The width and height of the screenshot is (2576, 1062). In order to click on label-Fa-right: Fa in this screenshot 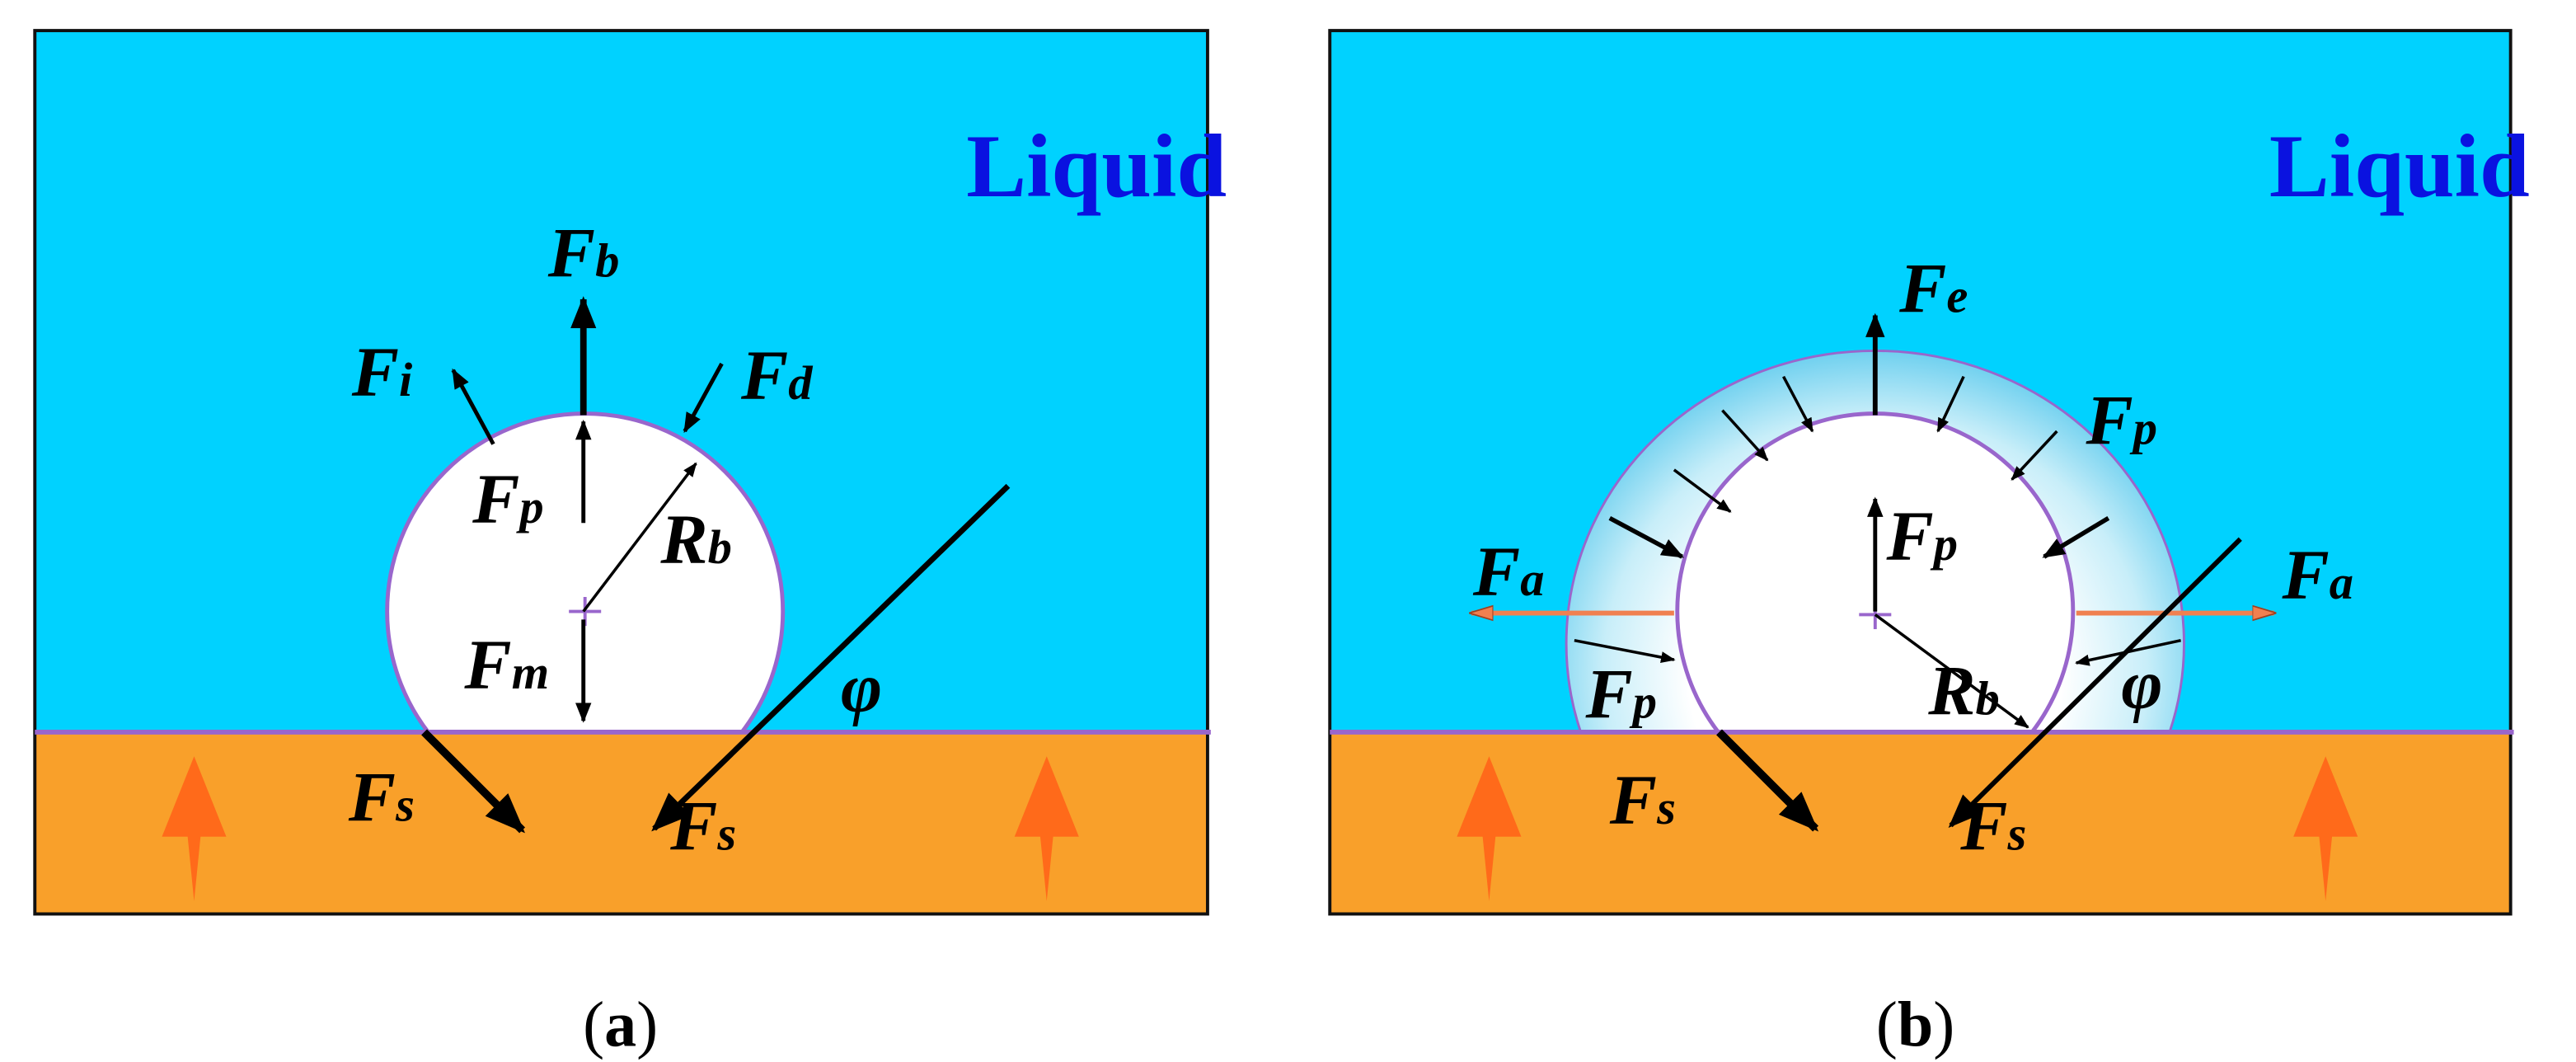, I will do `click(2318, 574)`.